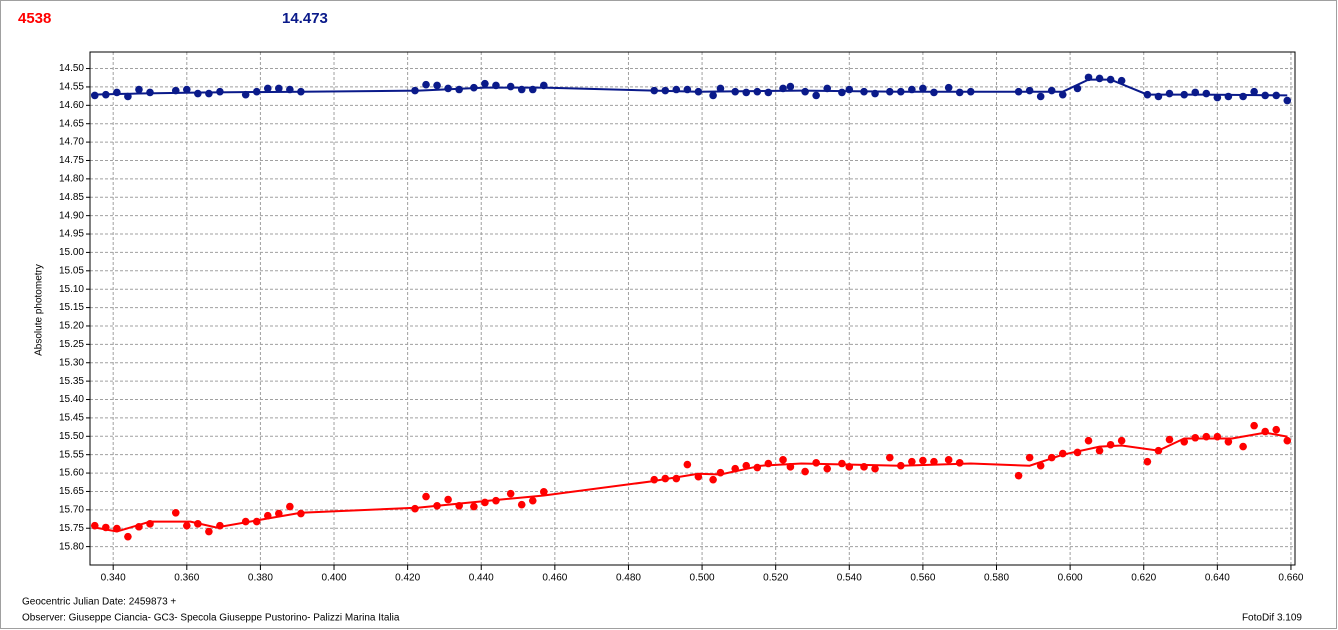 Image resolution: width=1338 pixels, height=630 pixels. Describe the element at coordinates (689, 87) in the screenshot. I see `trend-line` at that location.